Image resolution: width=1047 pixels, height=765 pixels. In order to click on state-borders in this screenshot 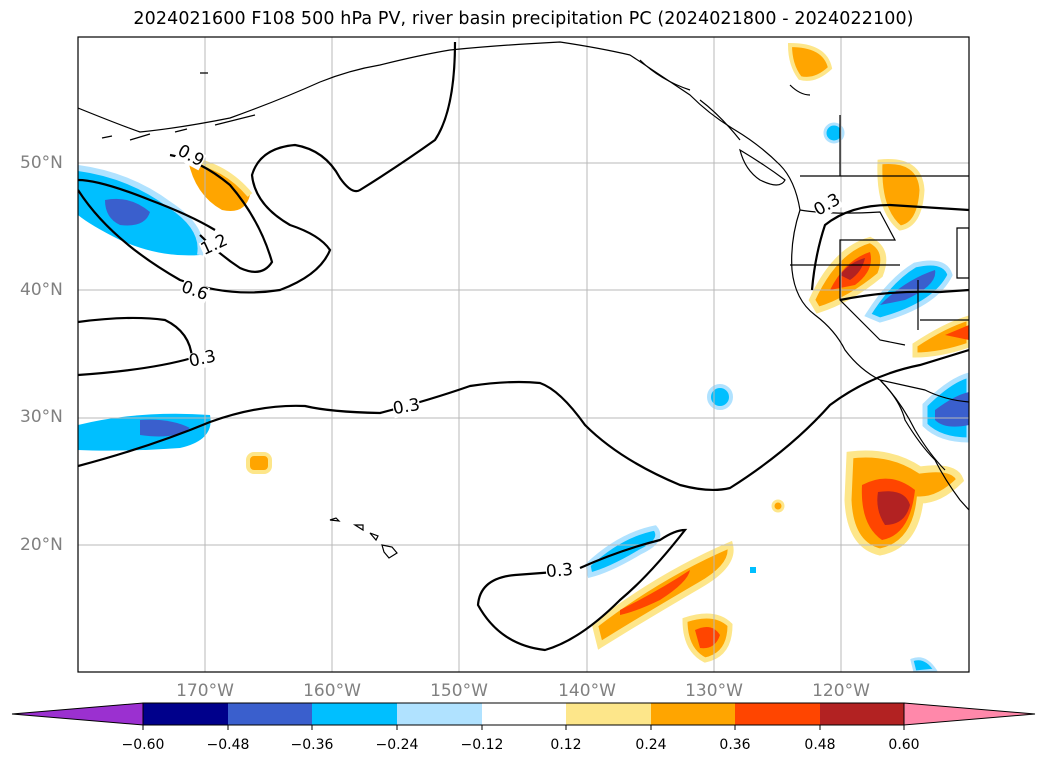, I will do `click(879, 230)`.